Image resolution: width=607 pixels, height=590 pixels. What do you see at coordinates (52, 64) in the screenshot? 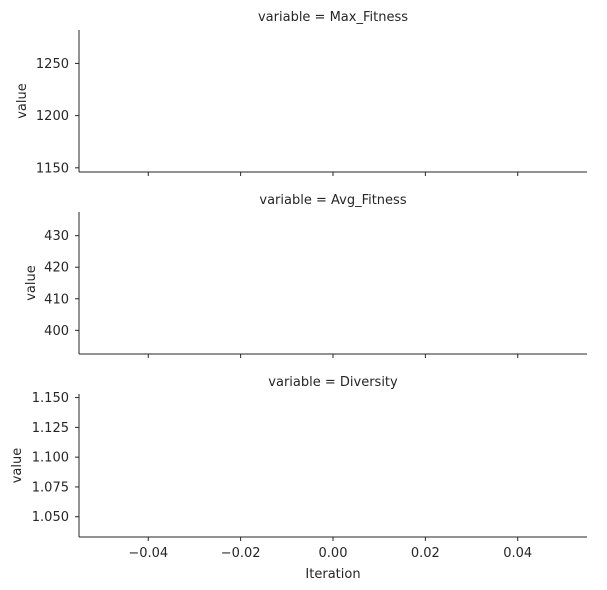
I see `y-tick-label: 1250` at bounding box center [52, 64].